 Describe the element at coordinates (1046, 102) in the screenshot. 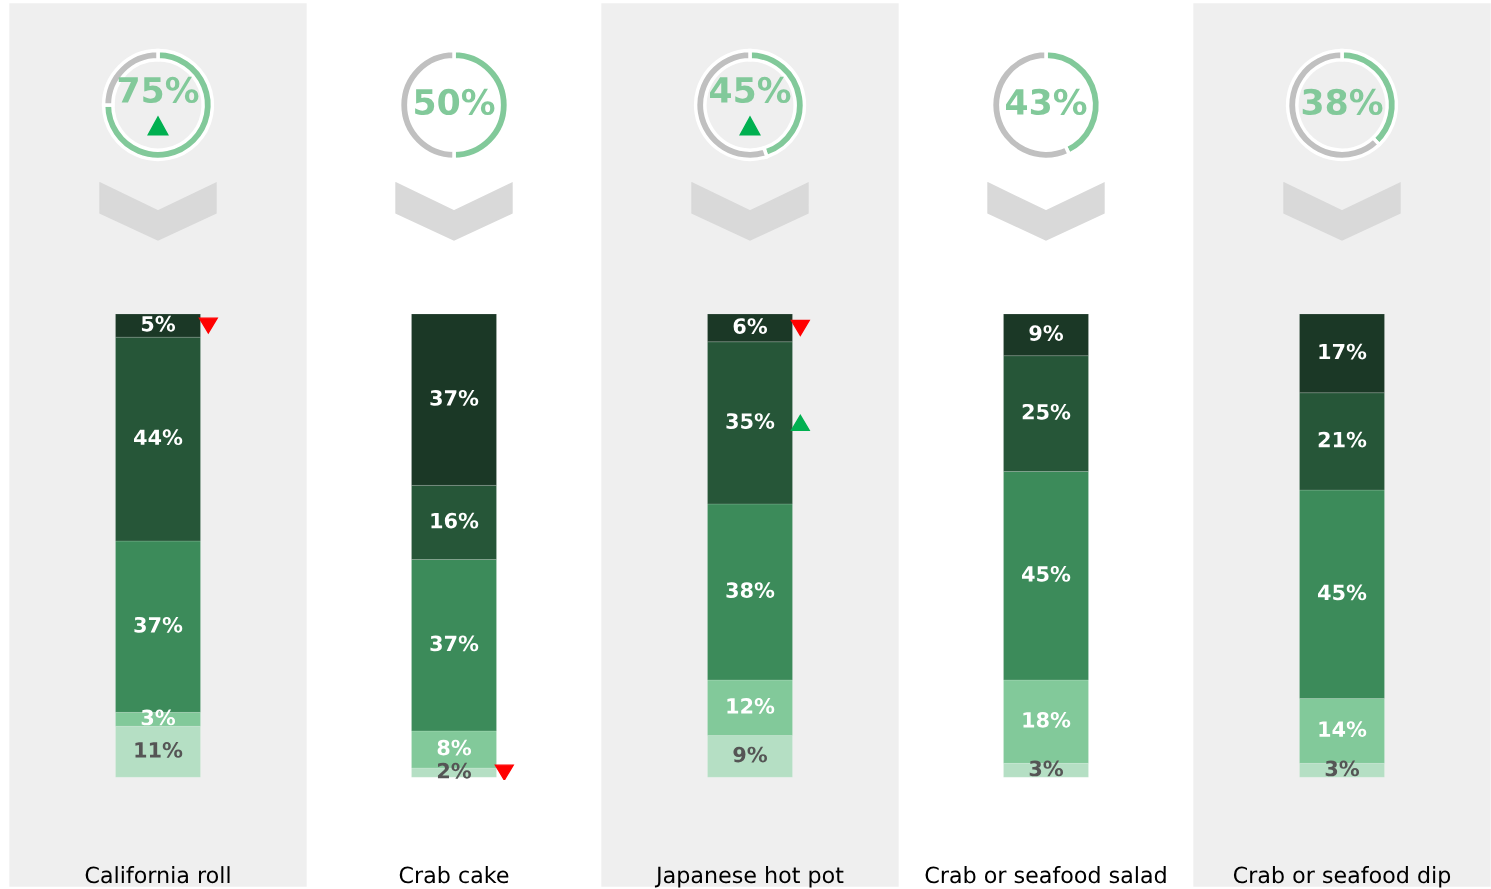

I see `data-label: 43%` at that location.